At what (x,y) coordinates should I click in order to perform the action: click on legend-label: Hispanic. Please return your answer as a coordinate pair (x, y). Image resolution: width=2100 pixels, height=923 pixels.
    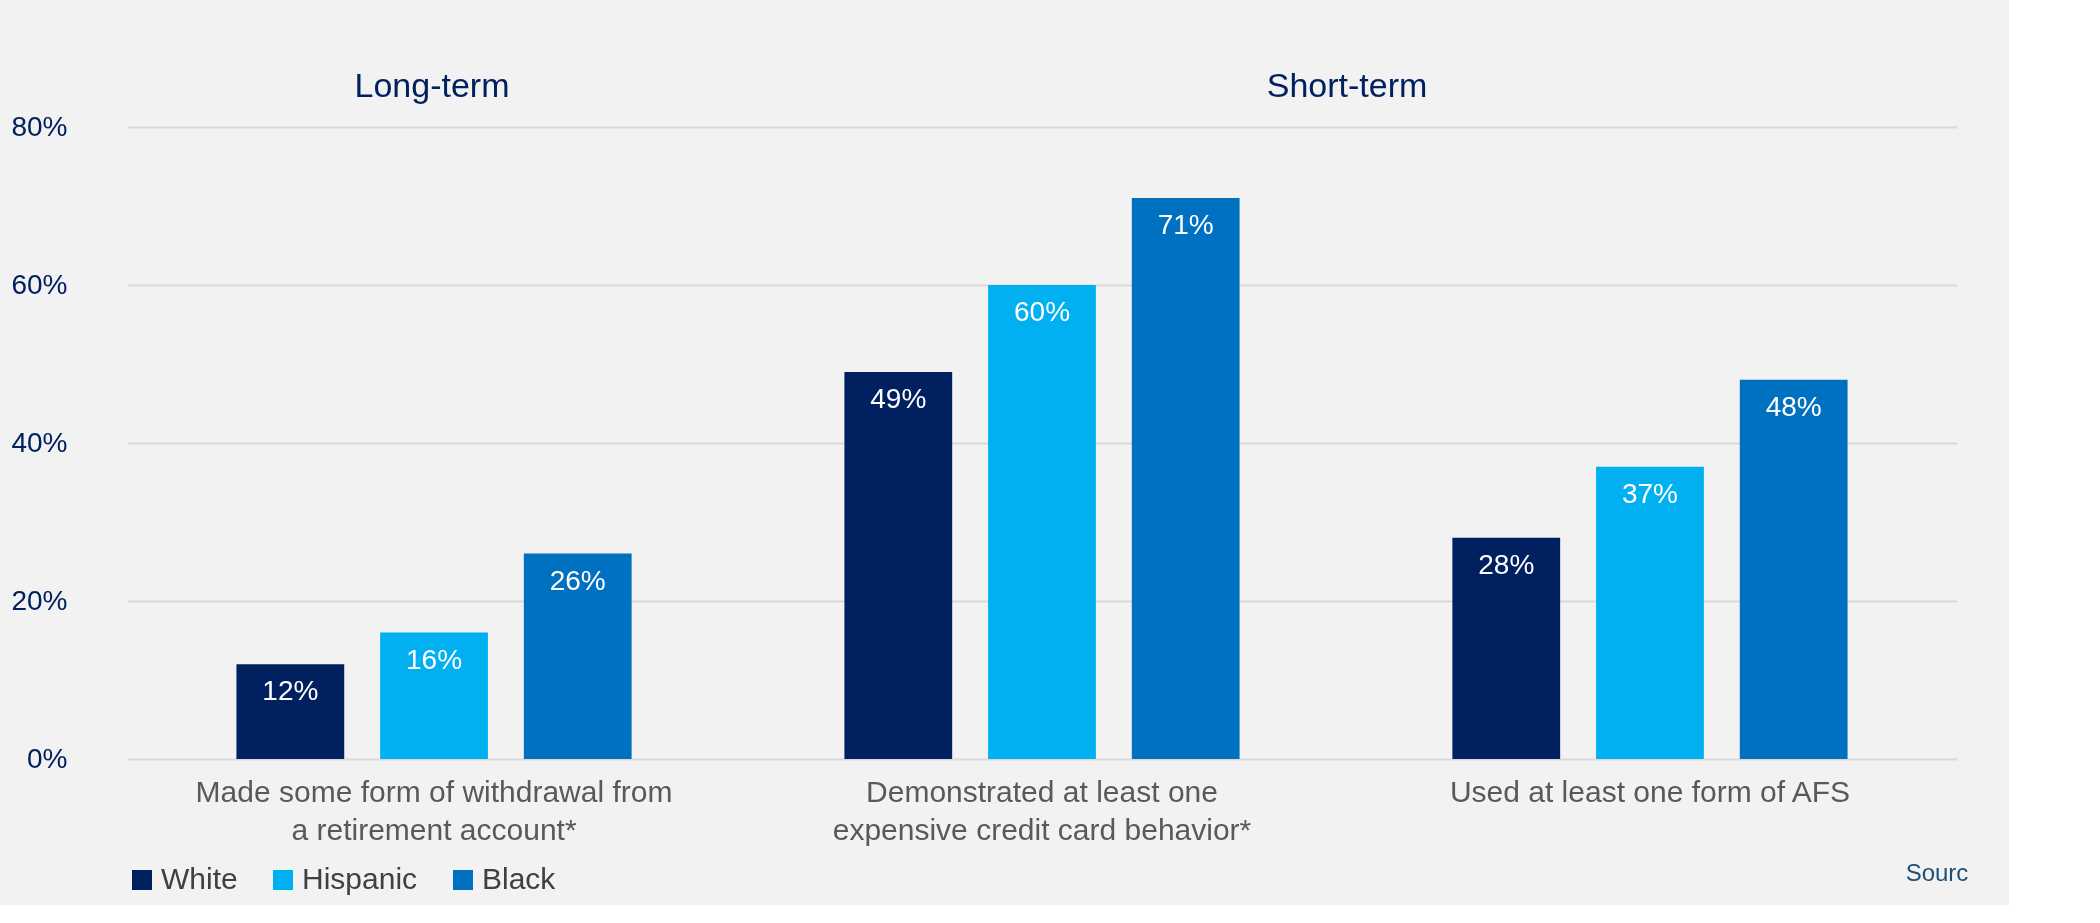
    Looking at the image, I should click on (360, 878).